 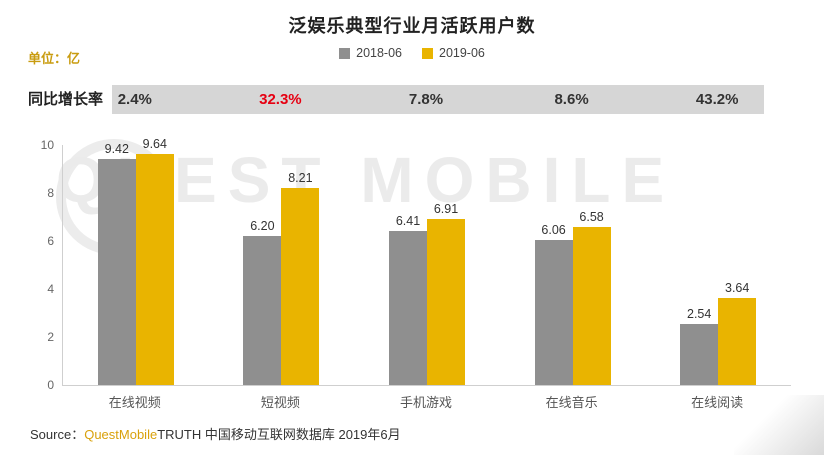 What do you see at coordinates (50, 385) in the screenshot?
I see `y-tick-label: 0` at bounding box center [50, 385].